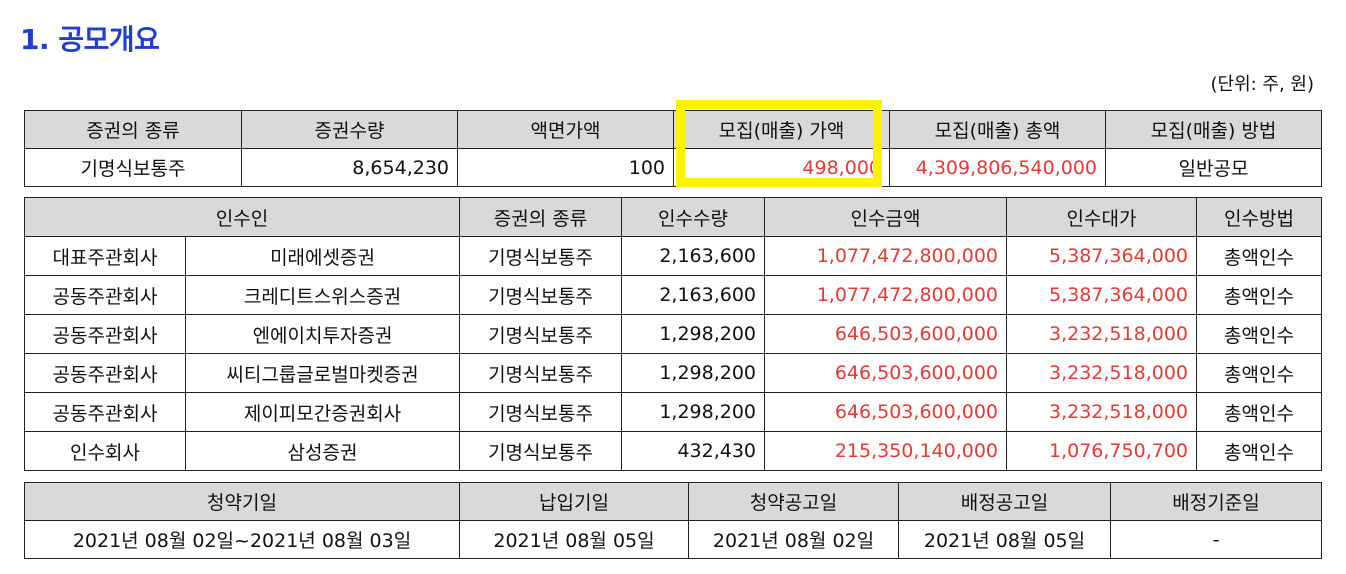 This screenshot has width=1346, height=574. I want to click on cell-amount: 215,350,140,000, so click(886, 451).